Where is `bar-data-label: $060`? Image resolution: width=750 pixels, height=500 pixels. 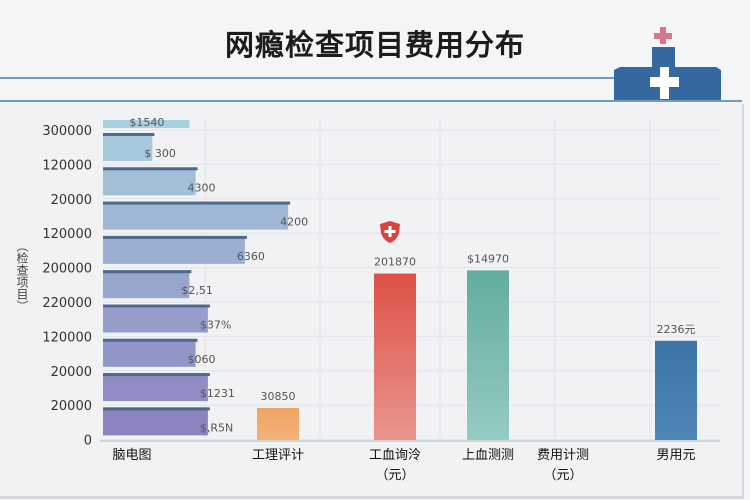
bar-data-label: $060 is located at coordinates (202, 359).